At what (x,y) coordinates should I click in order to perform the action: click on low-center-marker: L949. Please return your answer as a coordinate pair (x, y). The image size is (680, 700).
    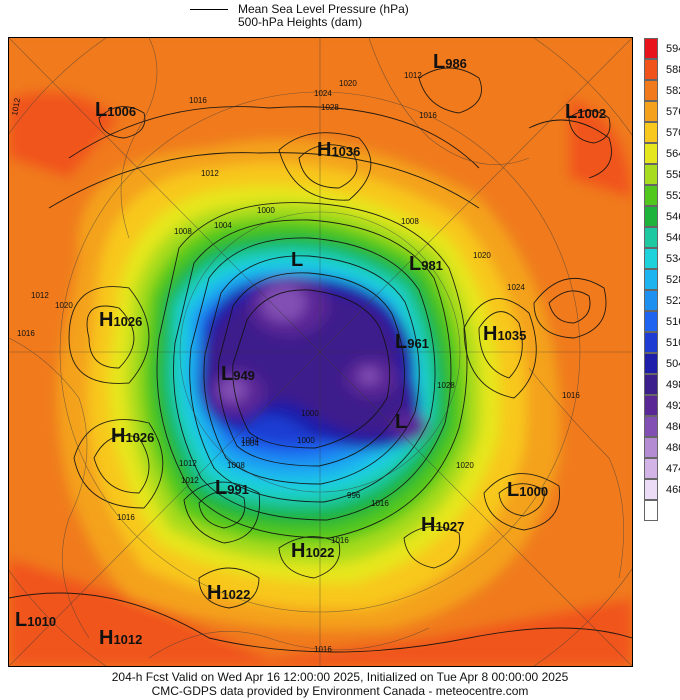
    Looking at the image, I should click on (238, 374).